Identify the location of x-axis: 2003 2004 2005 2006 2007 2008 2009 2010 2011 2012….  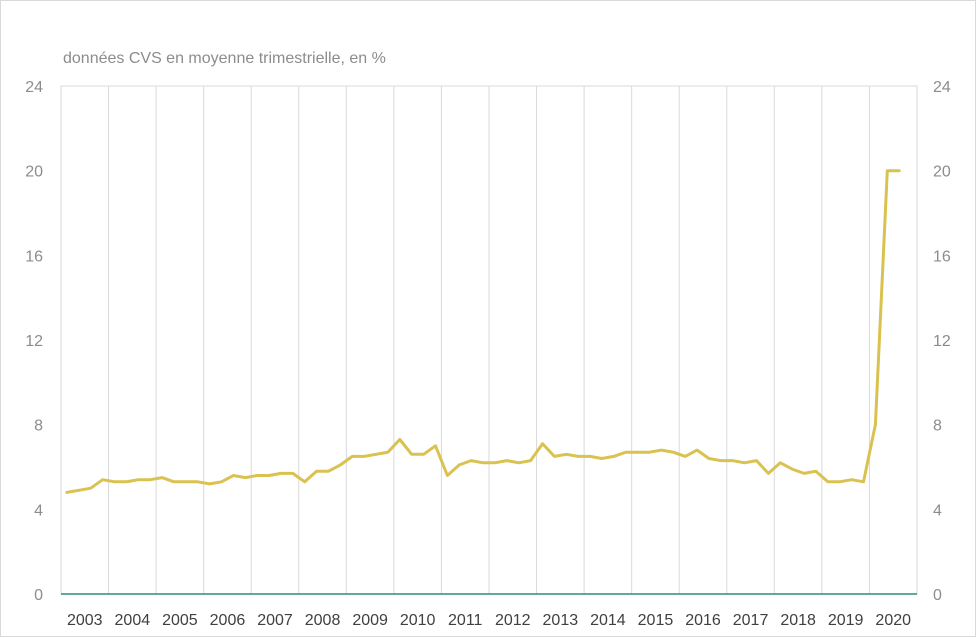
(489, 620).